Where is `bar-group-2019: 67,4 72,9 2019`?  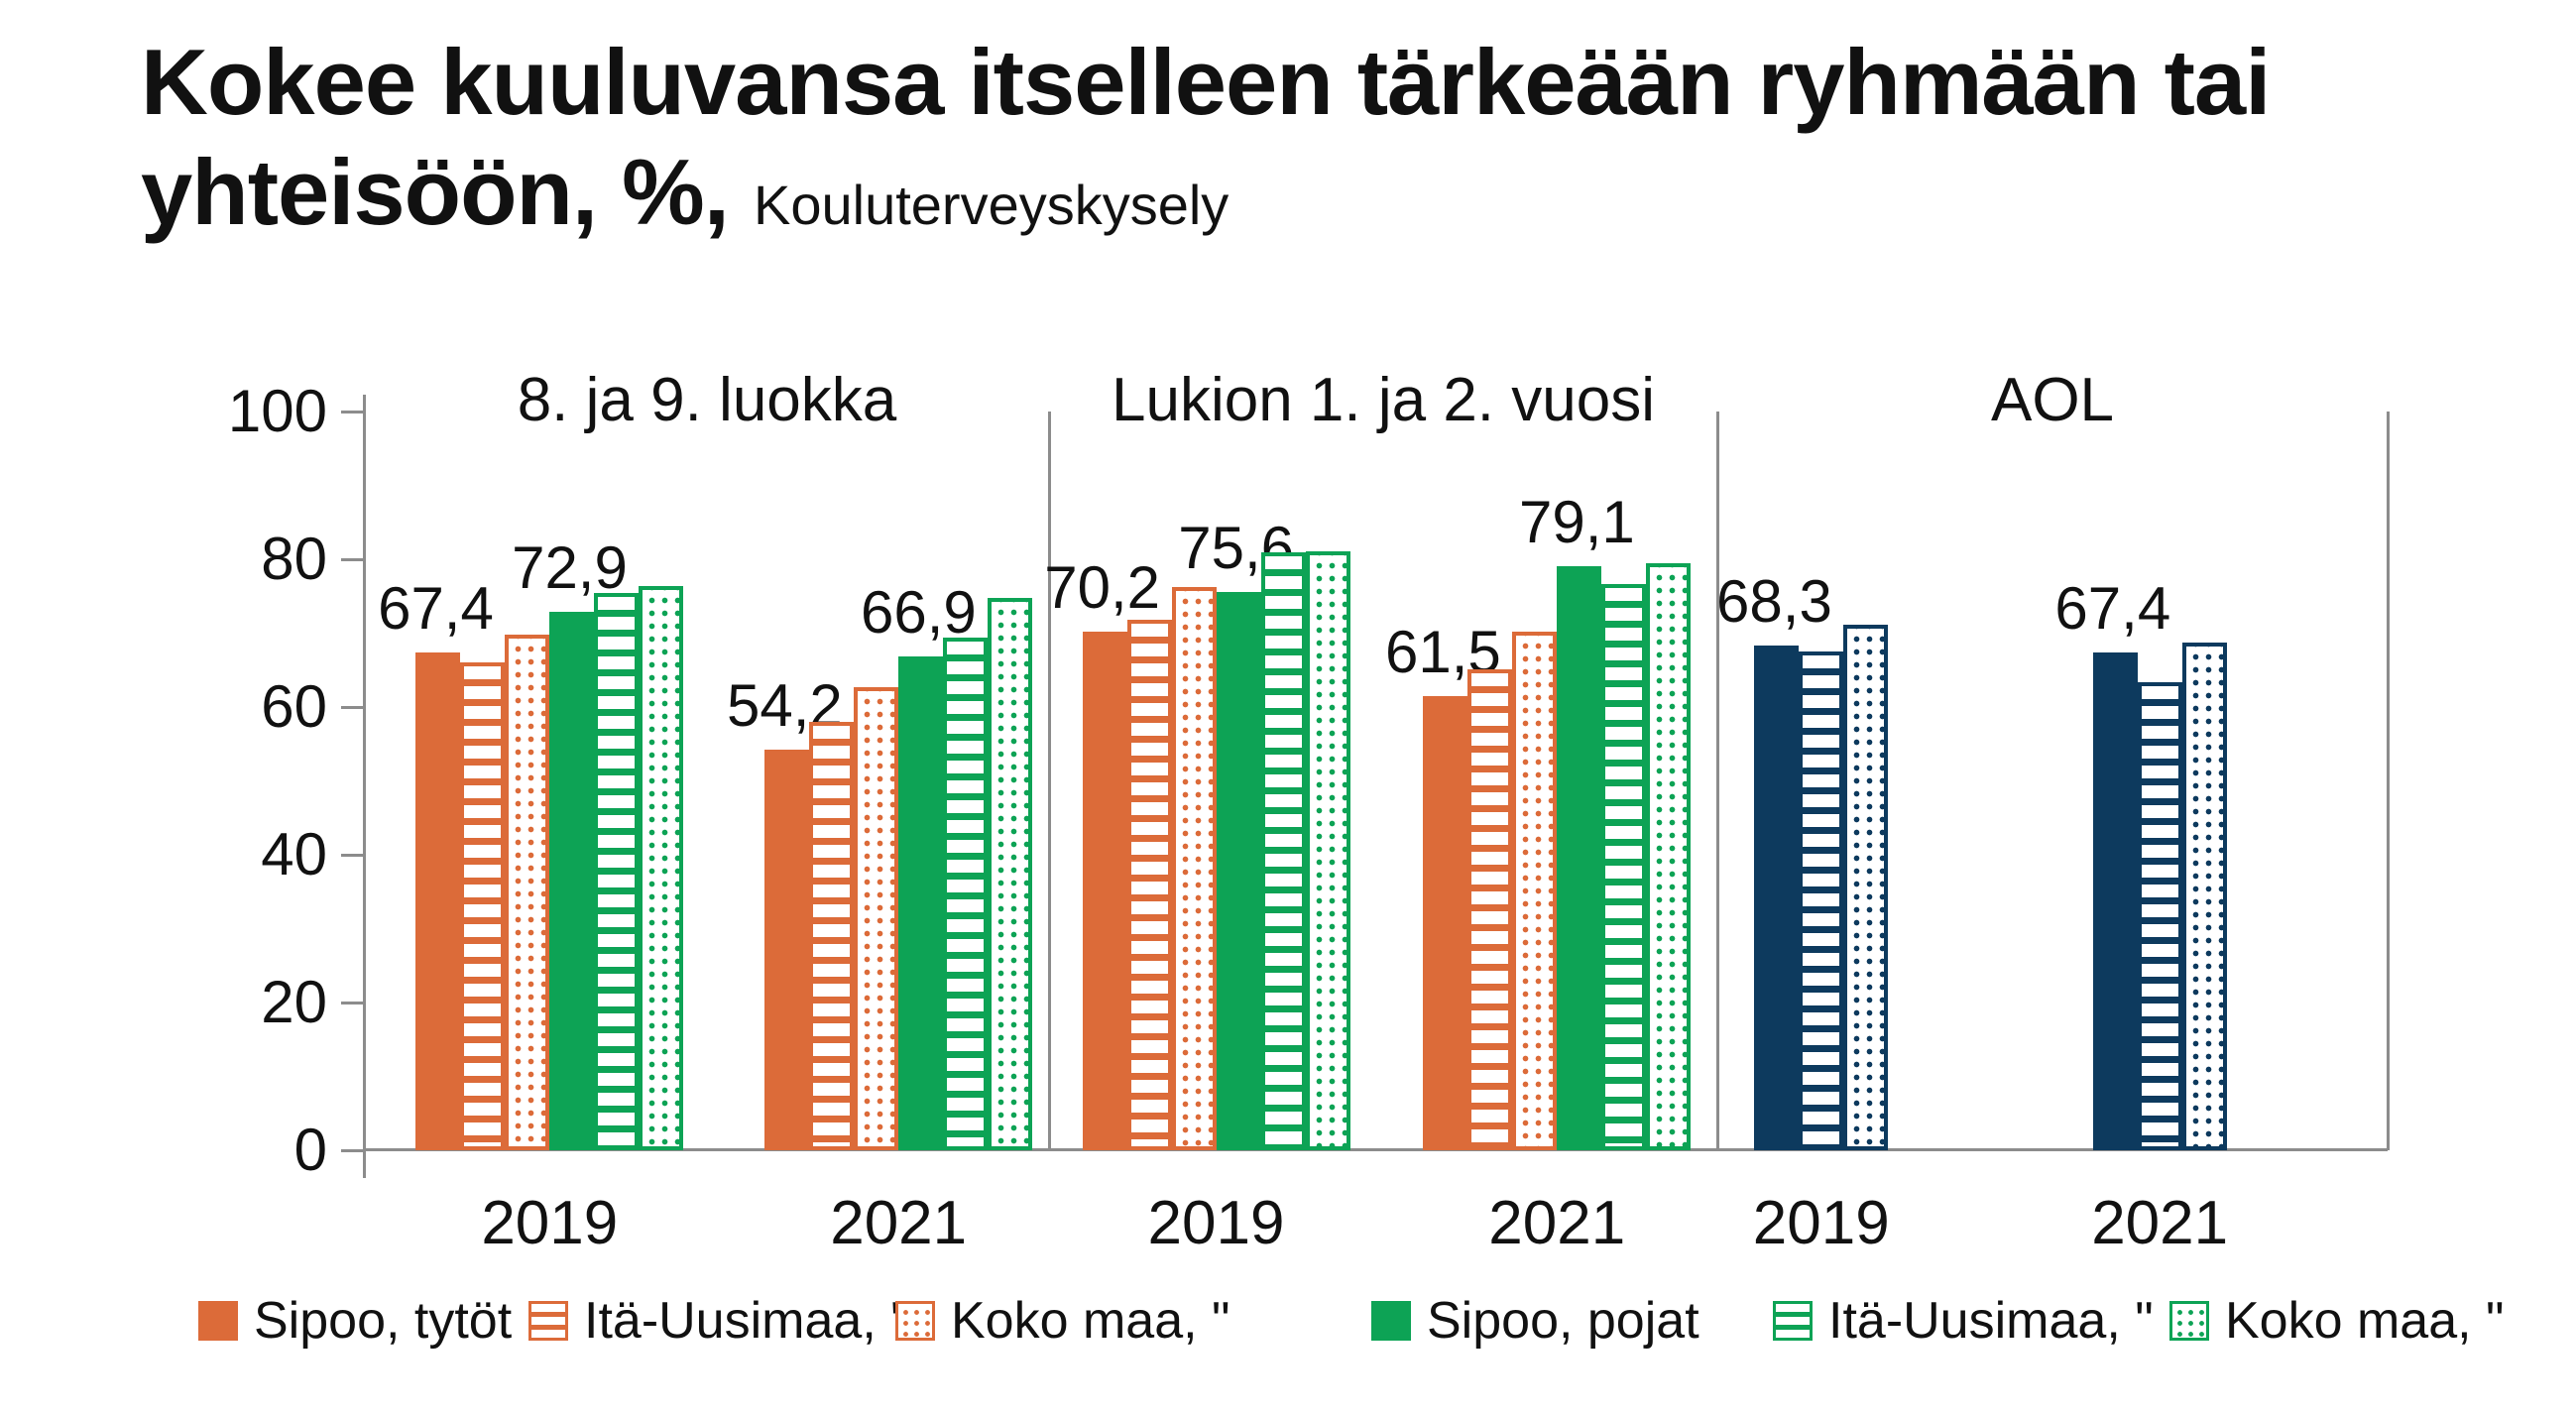
bar-group-2019: 67,4 72,9 2019 is located at coordinates (531, 833).